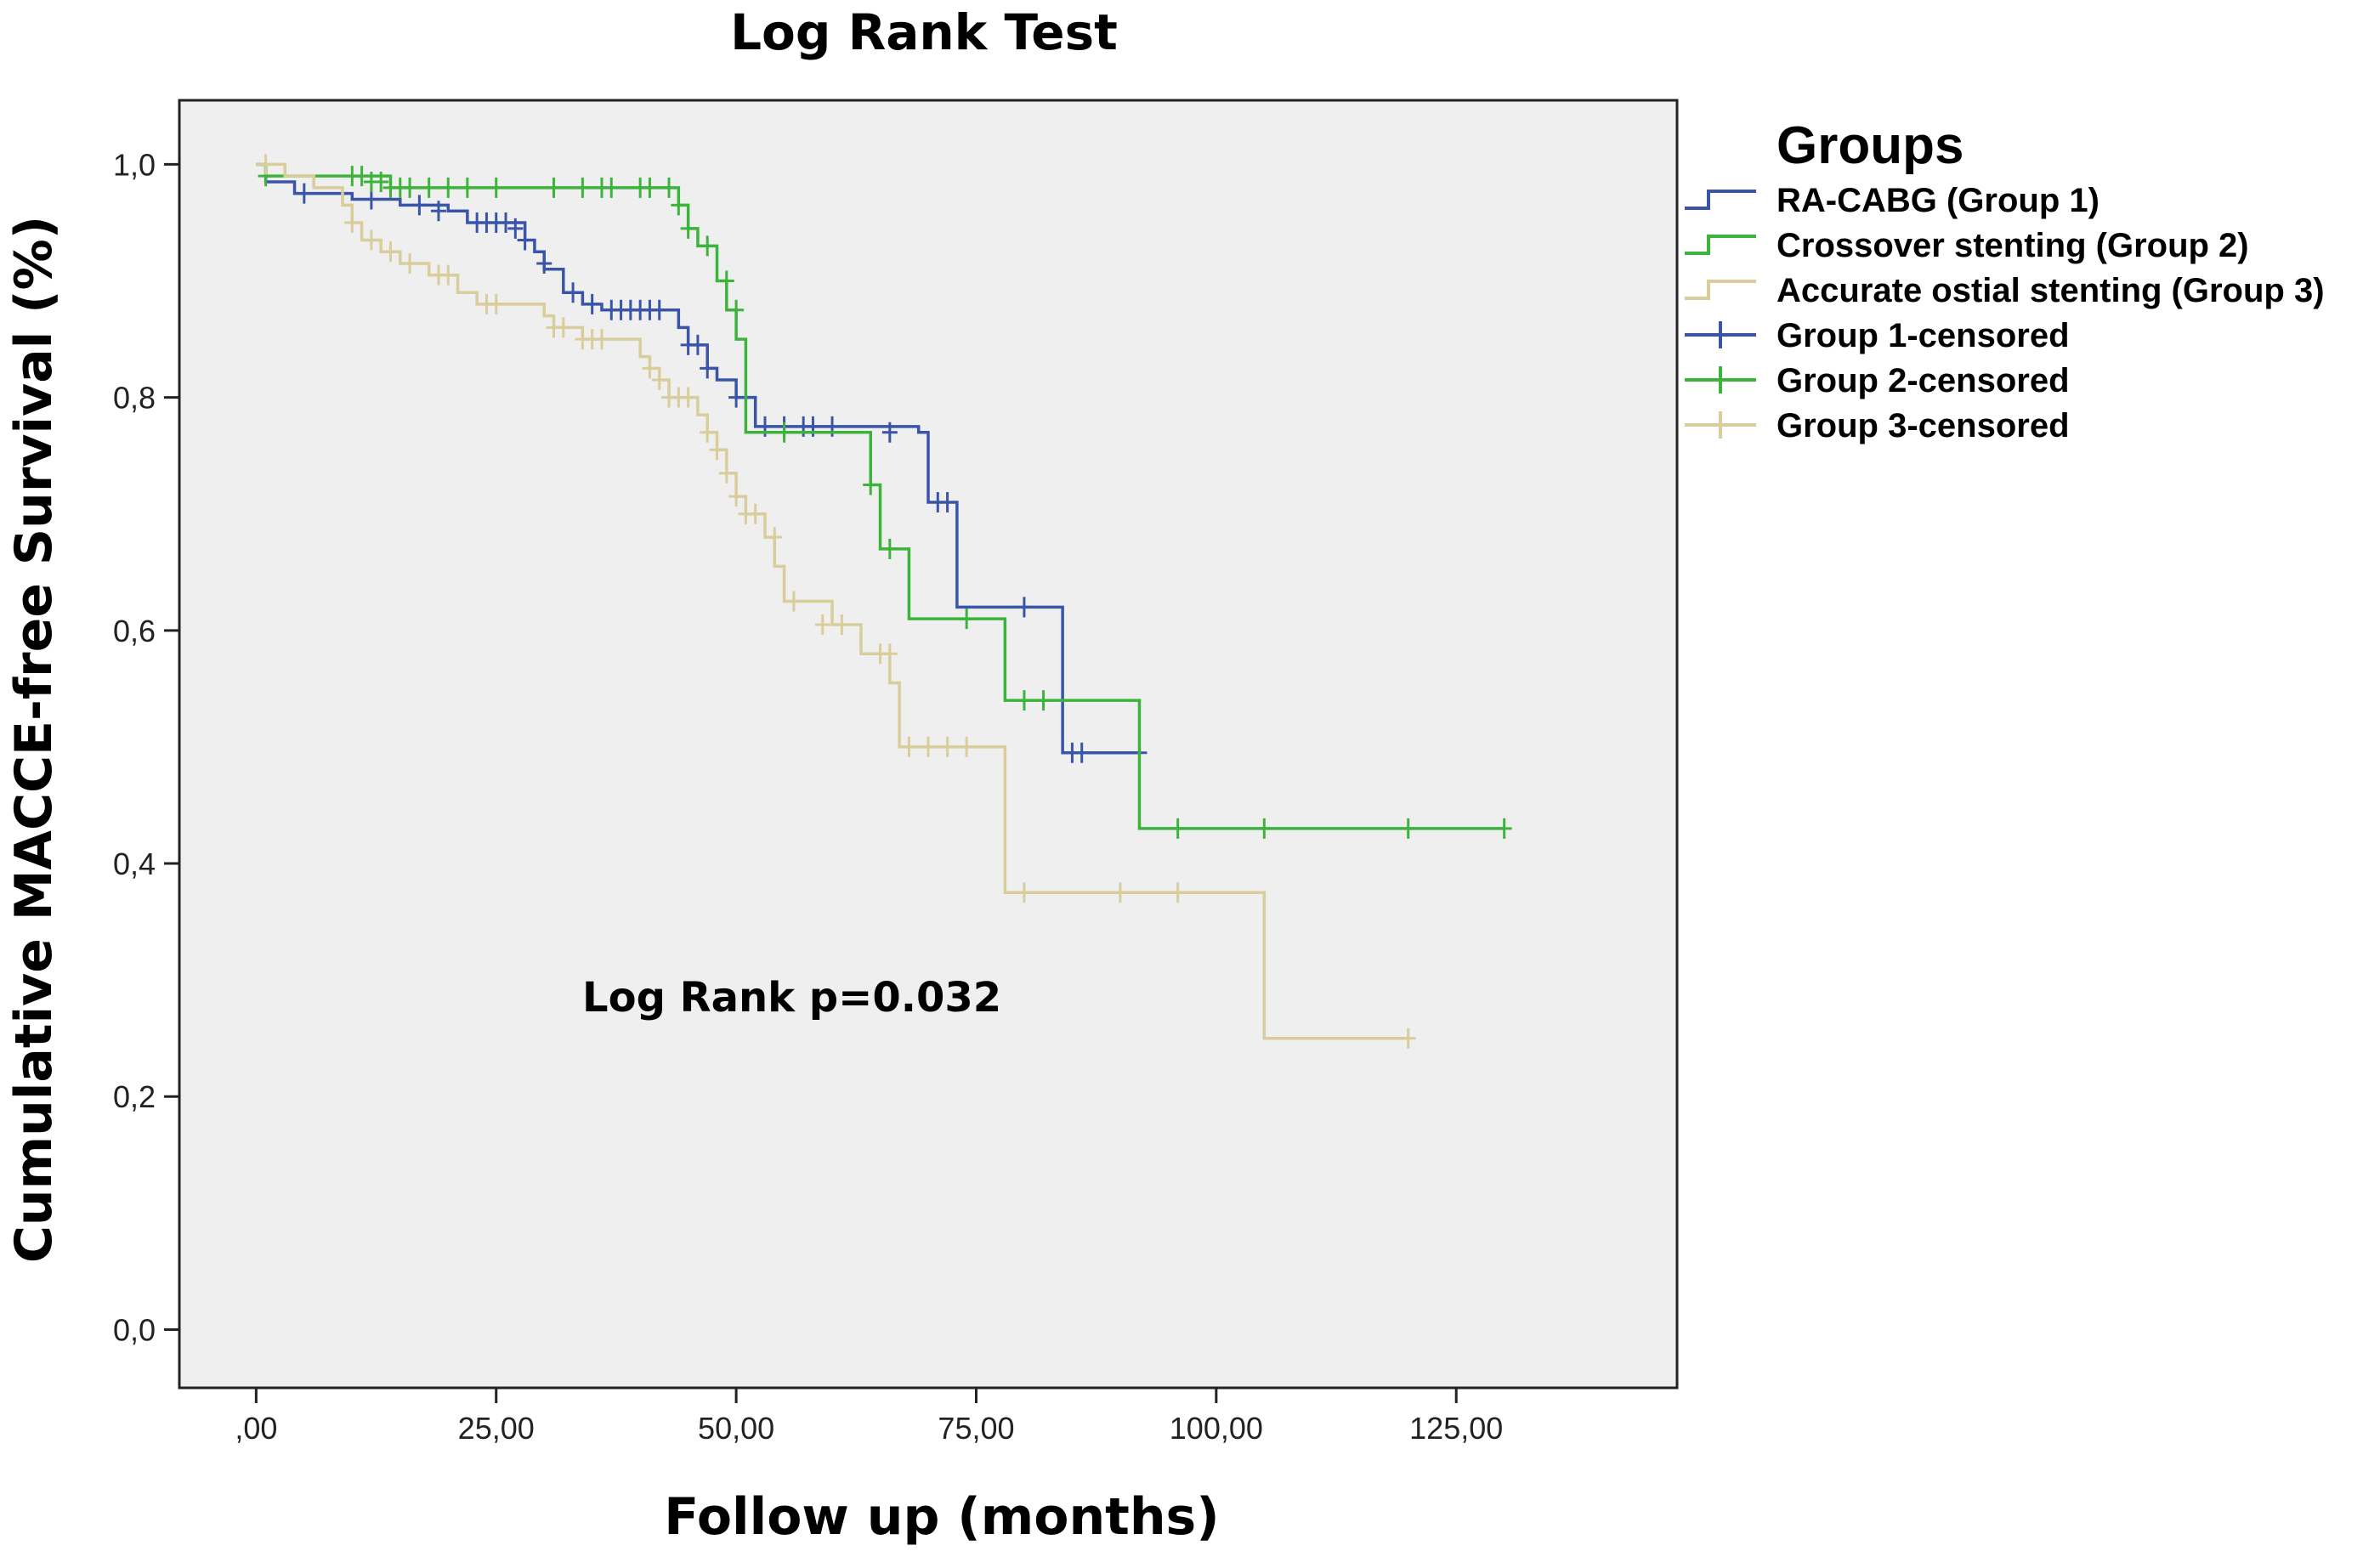 Image resolution: width=2380 pixels, height=1551 pixels. Describe the element at coordinates (924, 32) in the screenshot. I see `chart-title: Log Rank Test` at that location.